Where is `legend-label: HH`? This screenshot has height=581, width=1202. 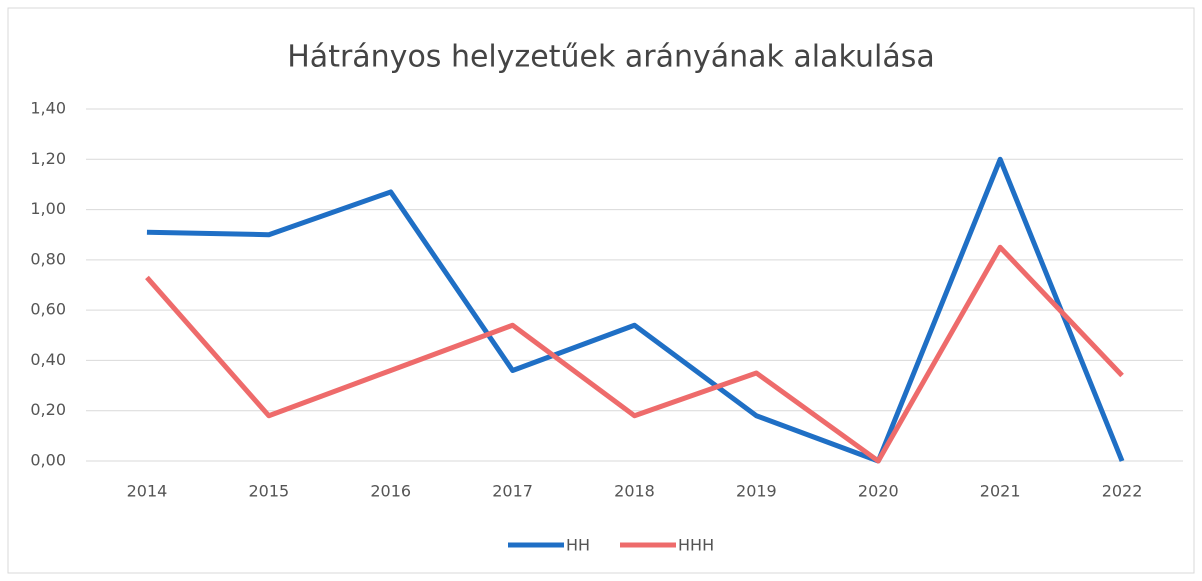
legend-label: HH is located at coordinates (578, 545).